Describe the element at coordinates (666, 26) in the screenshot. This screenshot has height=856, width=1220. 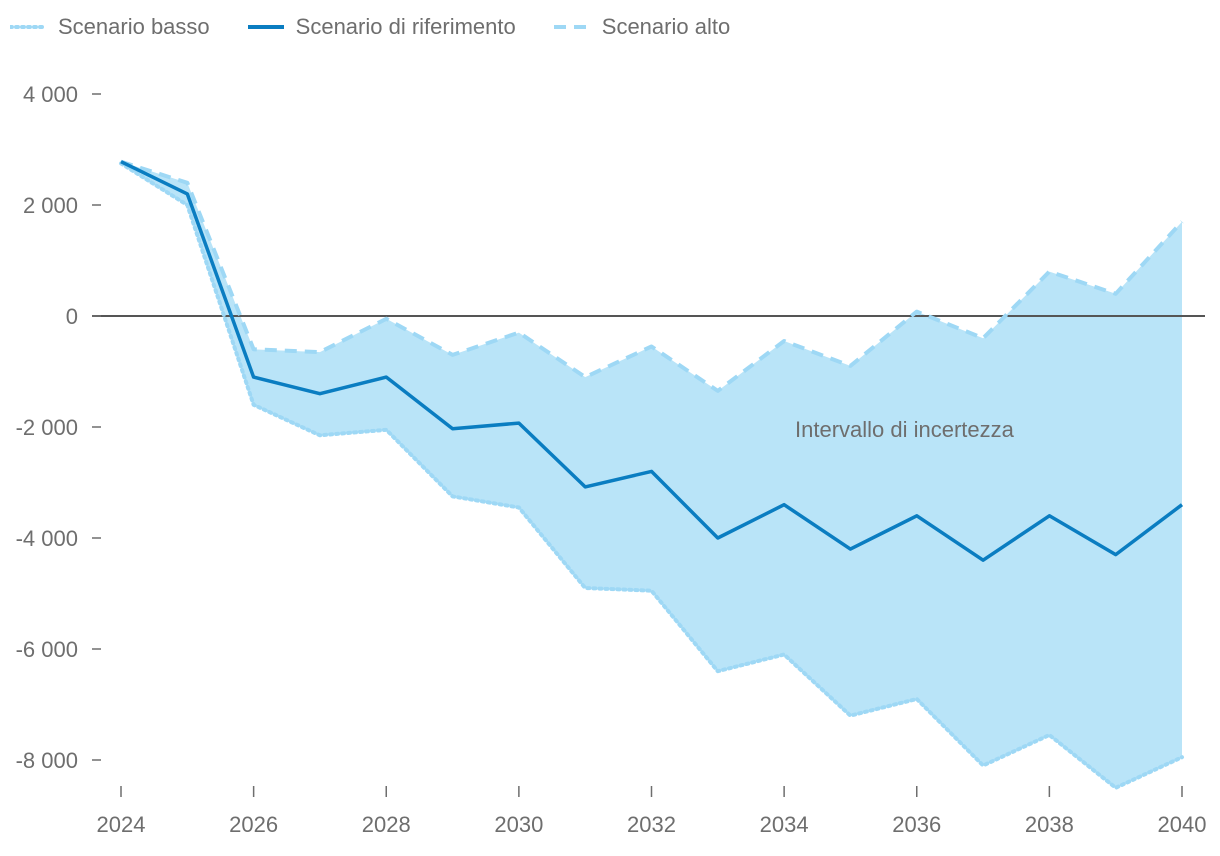
I see `legend-label-scenario-alto: Scenario alto` at that location.